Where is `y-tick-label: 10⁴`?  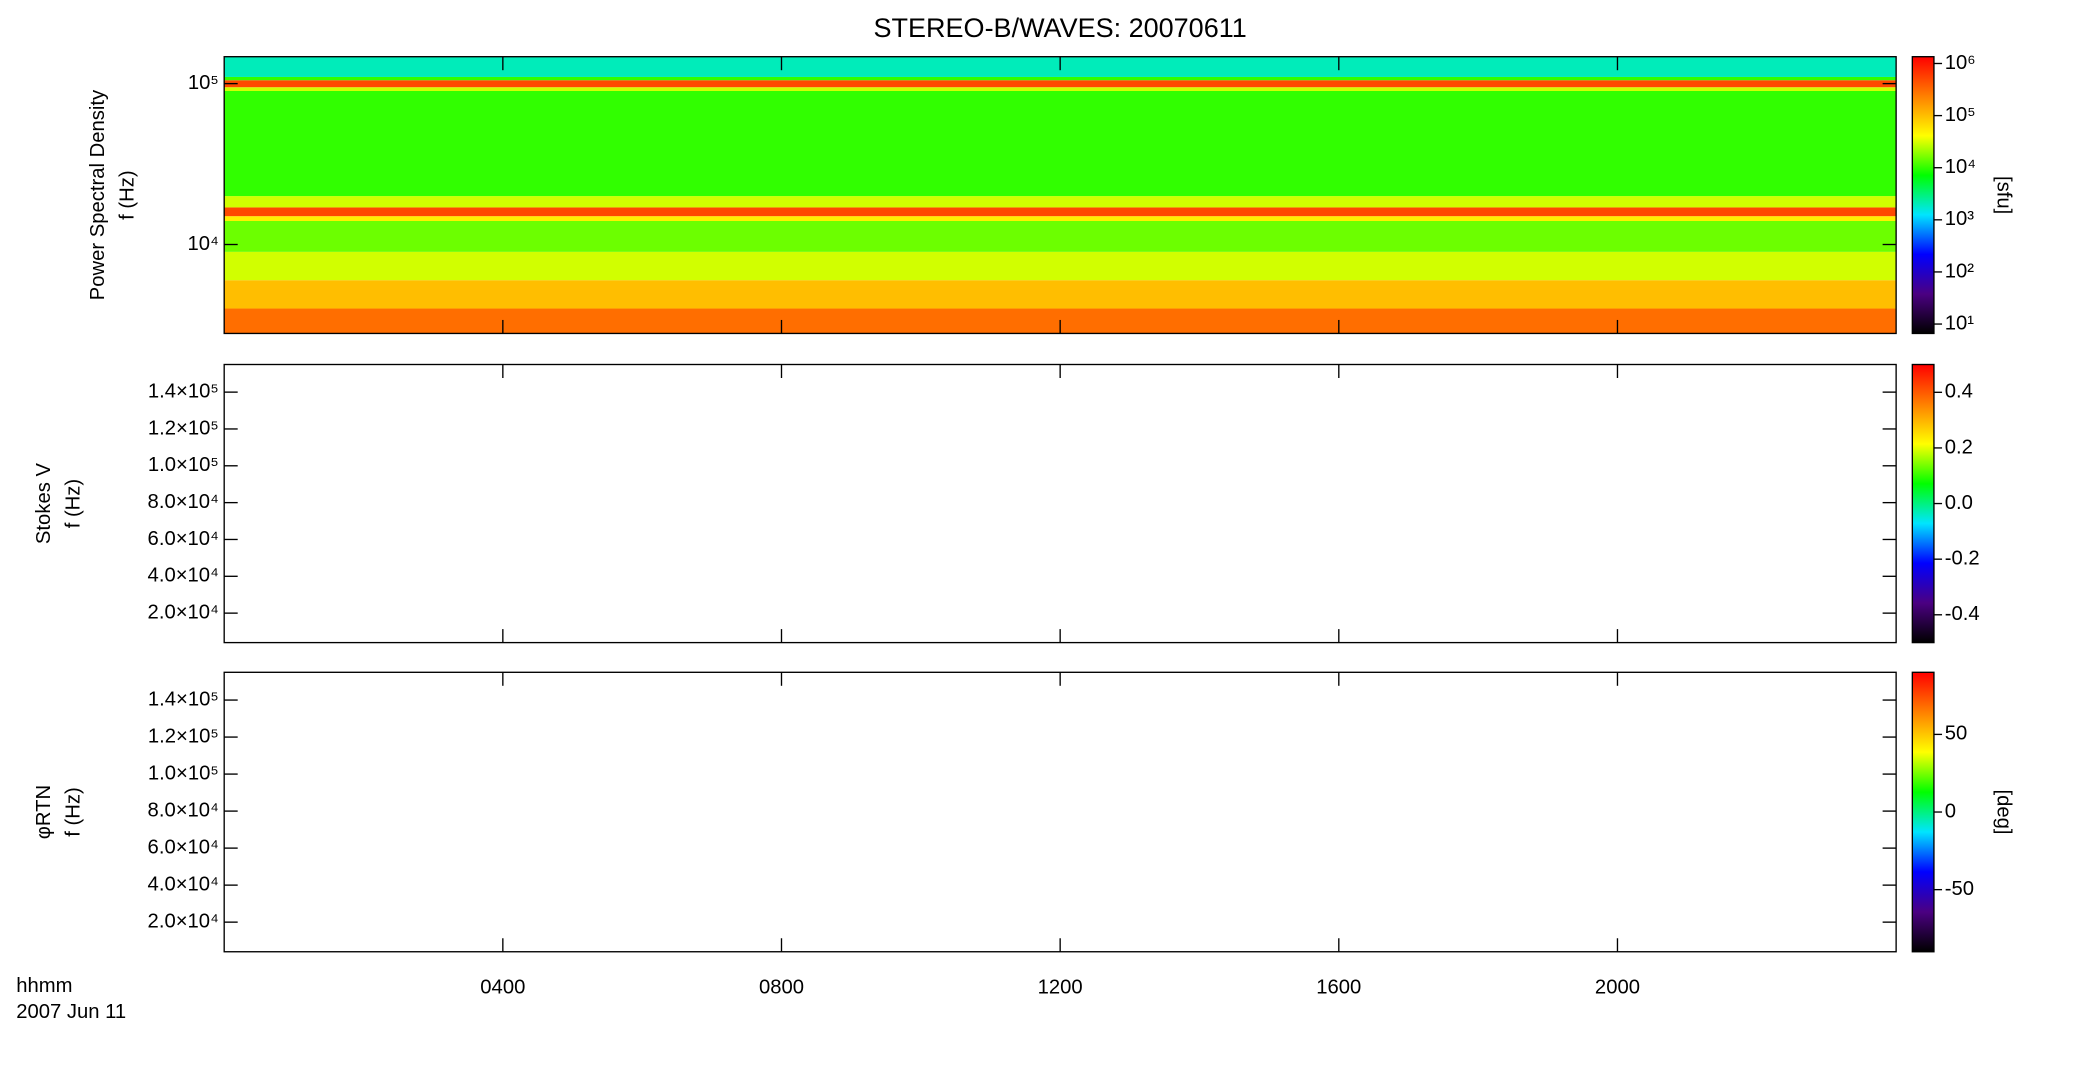 y-tick-label: 10⁴ is located at coordinates (203, 244).